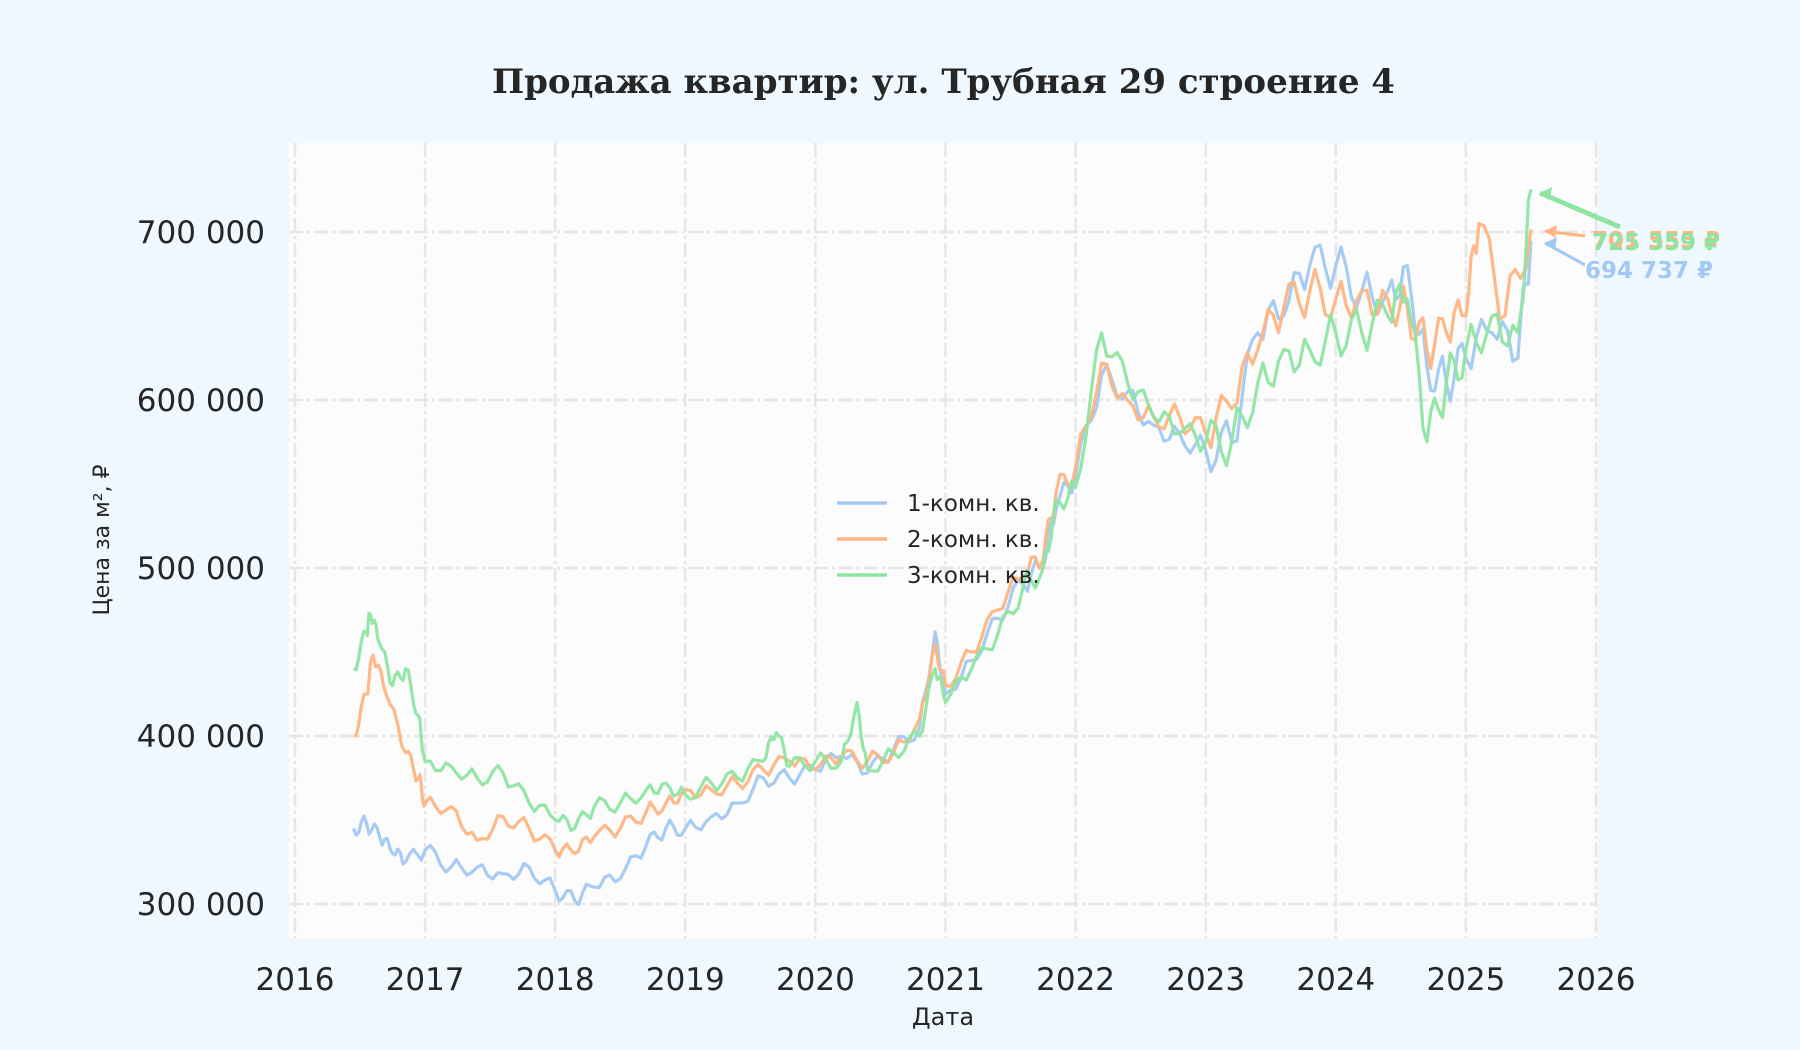 This screenshot has width=1800, height=1050. What do you see at coordinates (201, 905) in the screenshot?
I see `y-tick-label: 300 000` at bounding box center [201, 905].